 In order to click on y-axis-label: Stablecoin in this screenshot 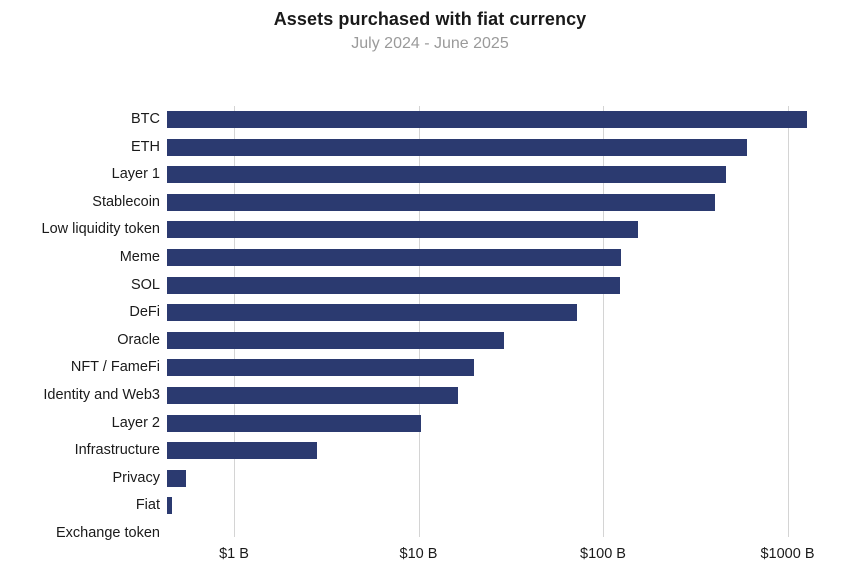, I will do `click(126, 201)`.